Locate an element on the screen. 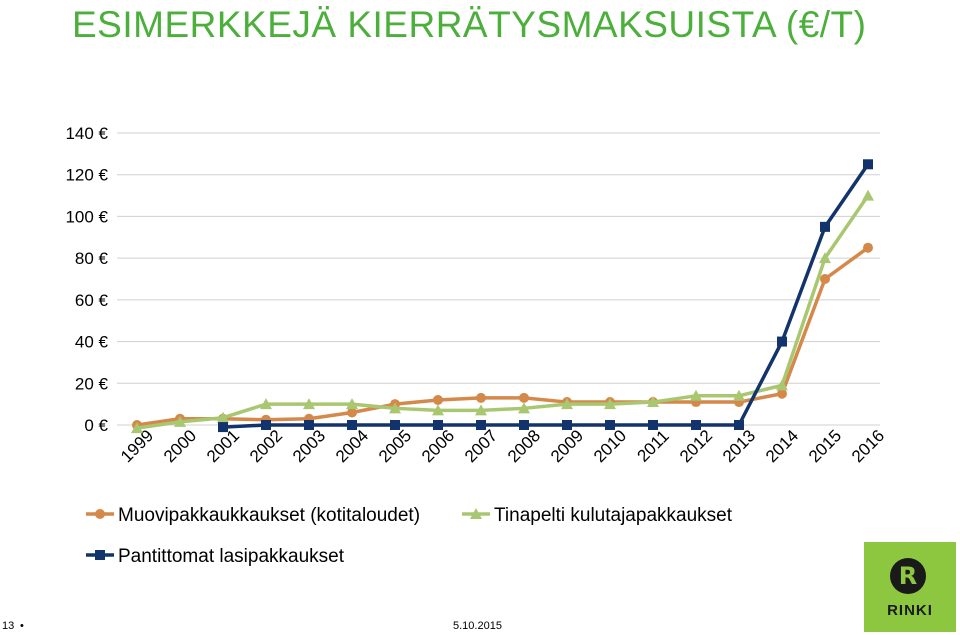 This screenshot has height=635, width=960. x-tick-label: 2003 is located at coordinates (309, 446).